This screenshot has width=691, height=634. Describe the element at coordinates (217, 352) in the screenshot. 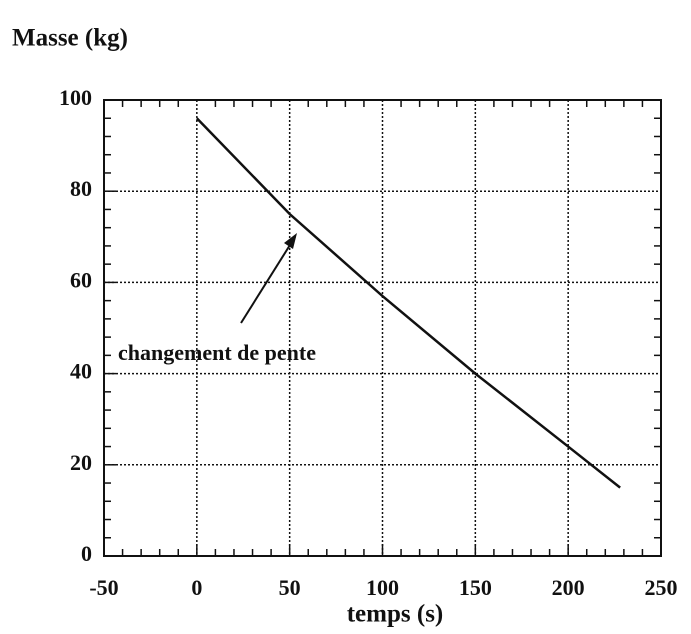

I see `annotation: changement de pente` at that location.